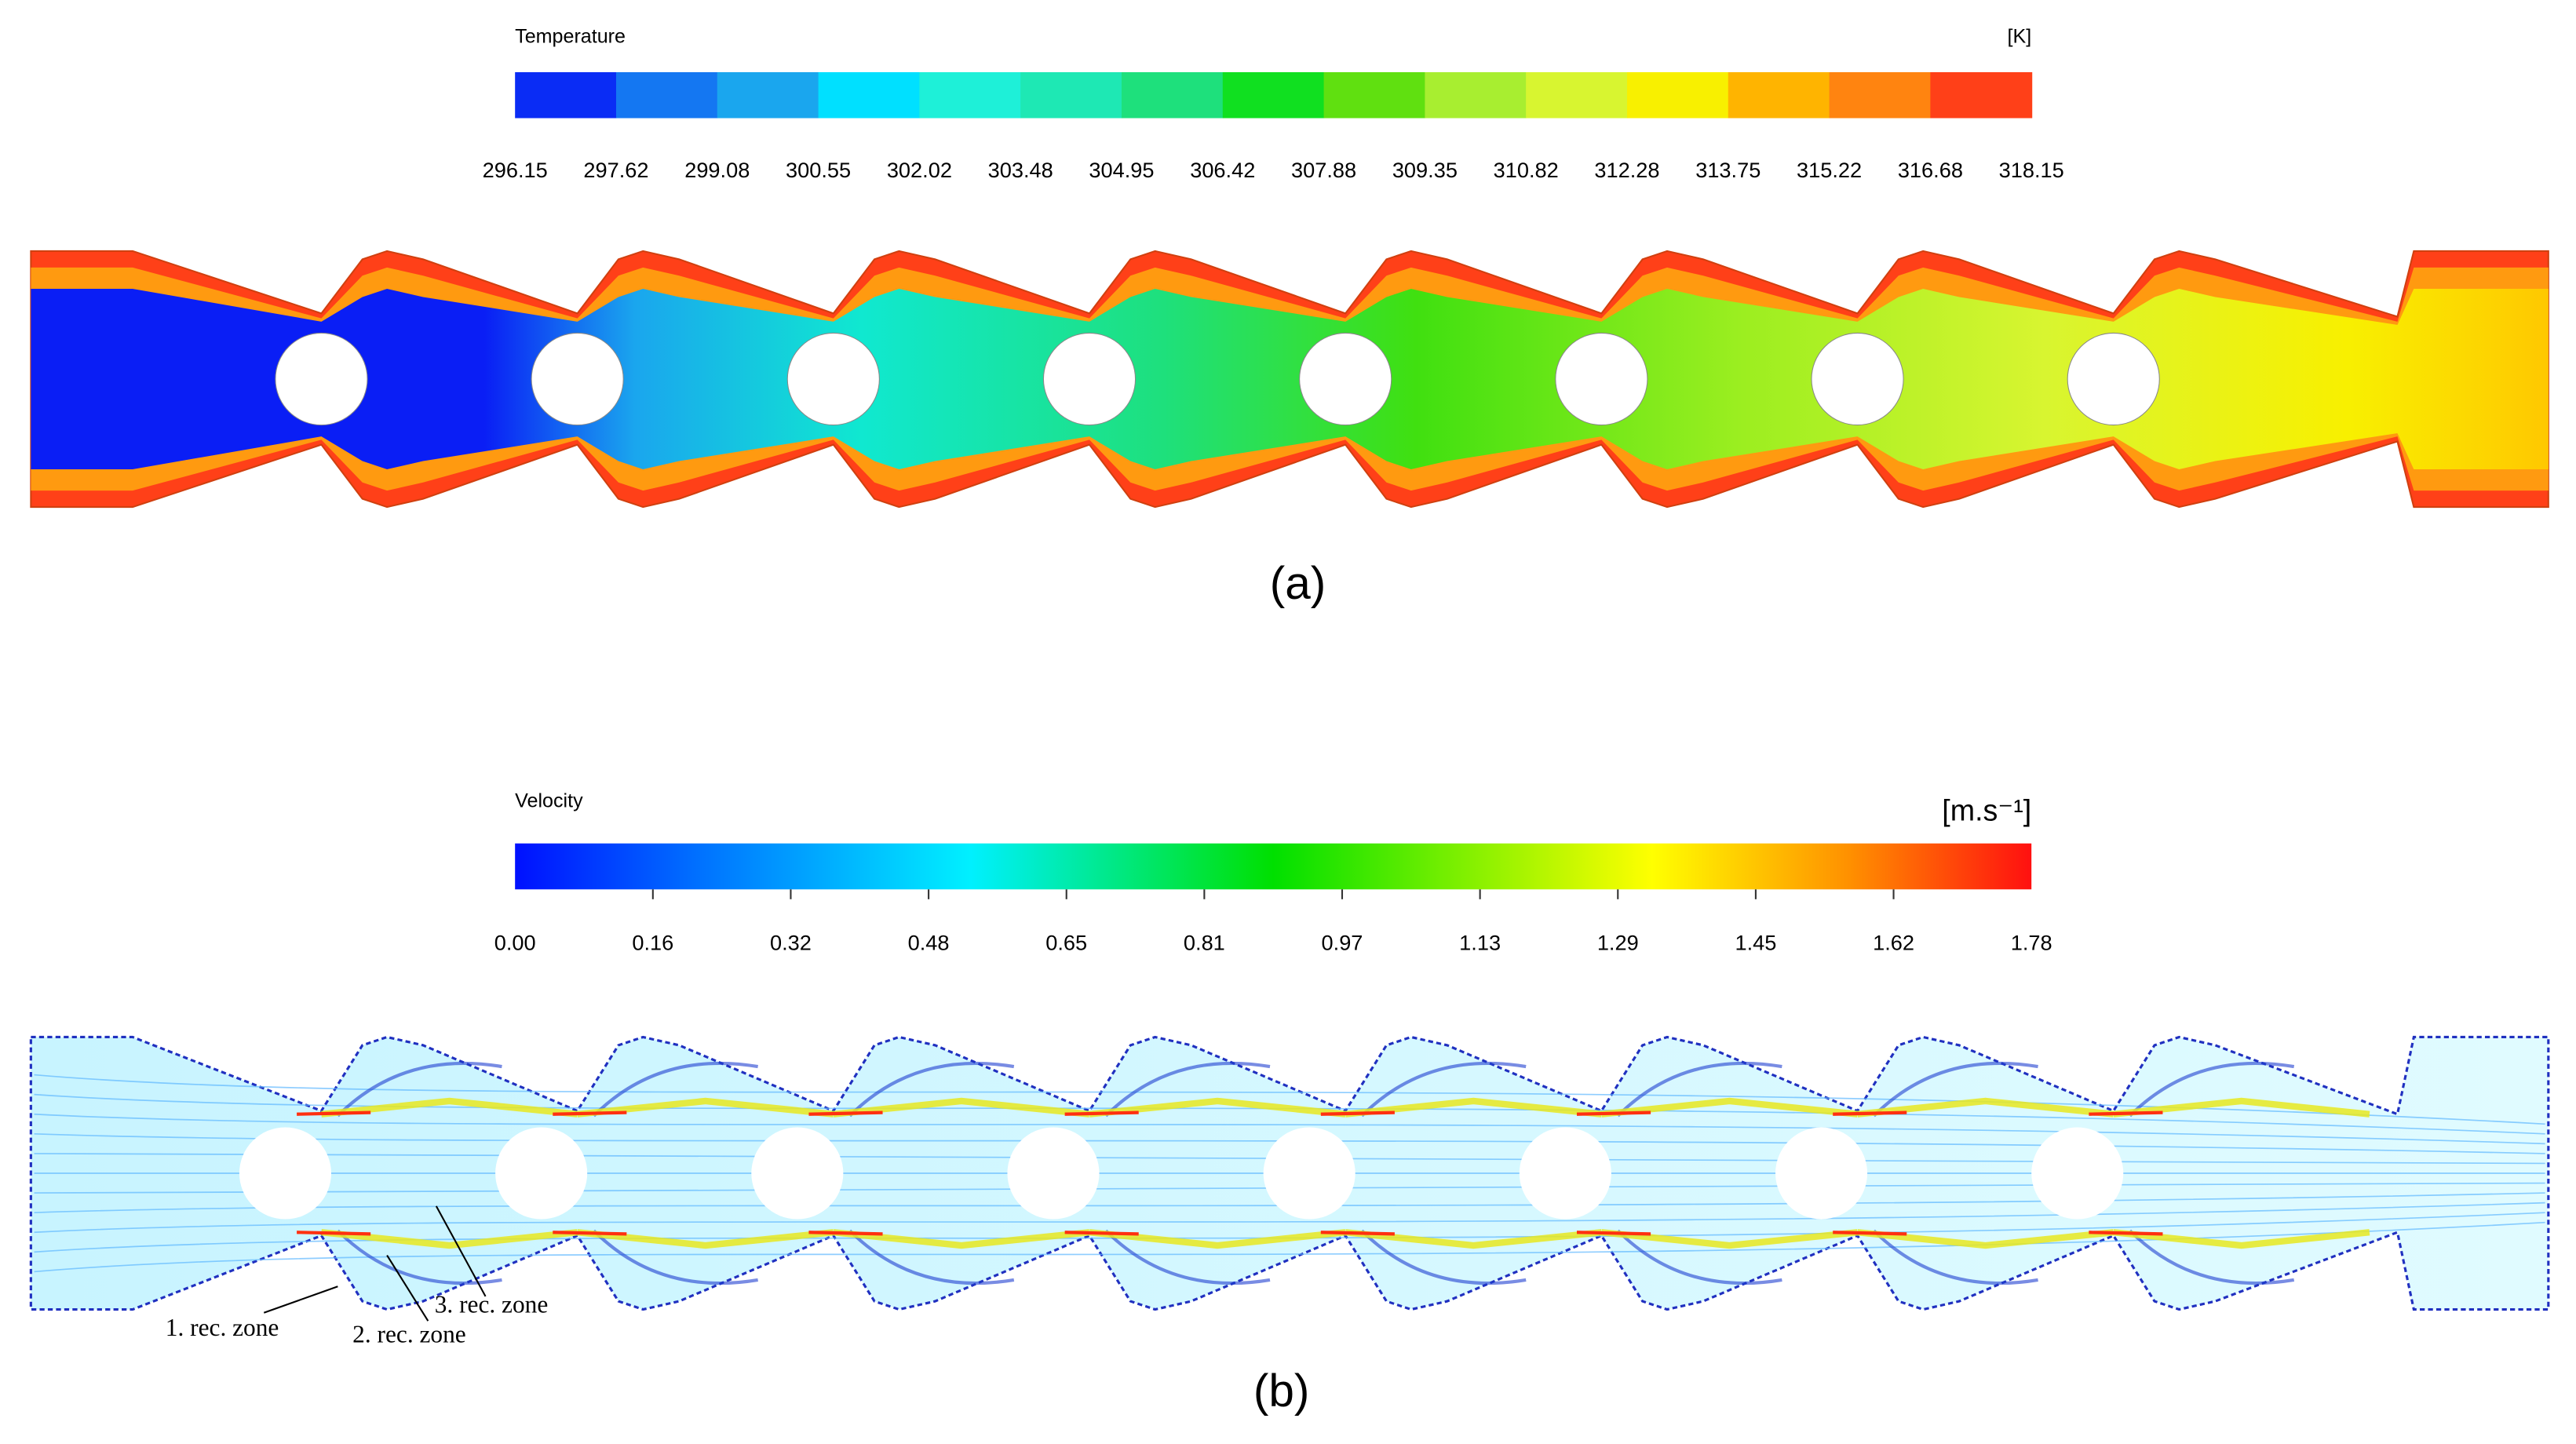 The width and height of the screenshot is (2576, 1444). Describe the element at coordinates (407, 1288) in the screenshot. I see `arrow` at that location.